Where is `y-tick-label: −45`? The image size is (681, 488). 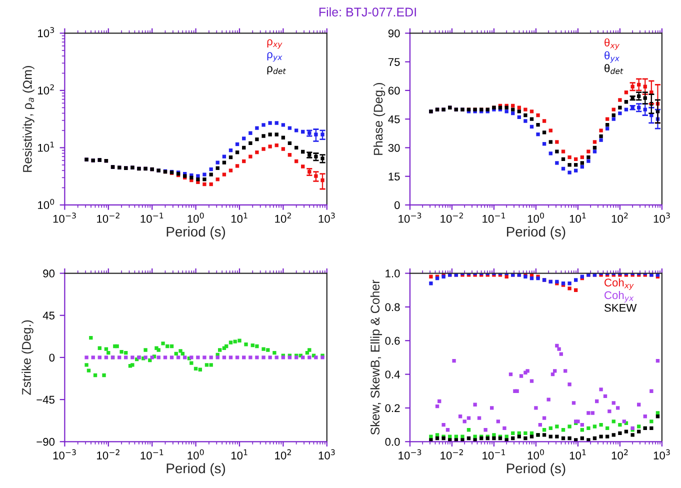
y-tick-label: −45 is located at coordinates (45, 400).